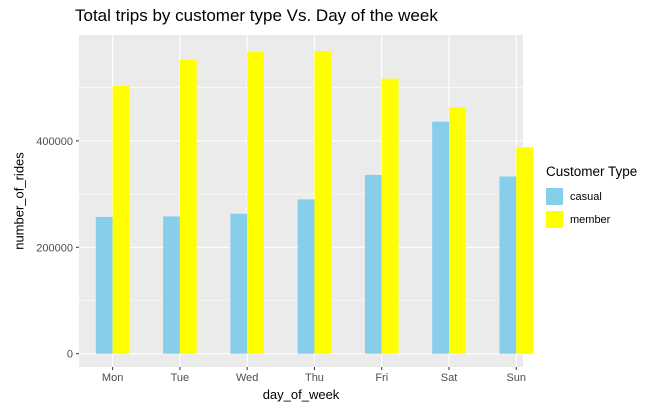 The image size is (661, 408). I want to click on bar-casual-sat, so click(440, 237).